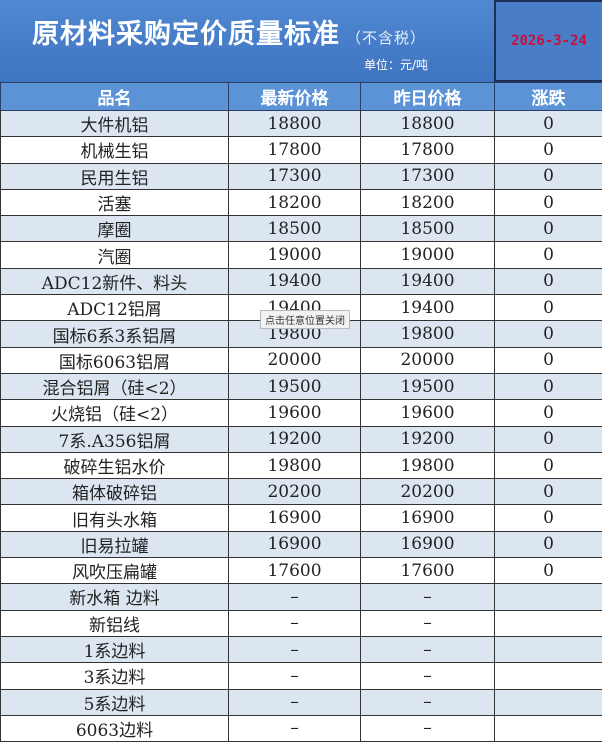 The height and width of the screenshot is (742, 602). What do you see at coordinates (115, 202) in the screenshot?
I see `item-name: 活塞` at bounding box center [115, 202].